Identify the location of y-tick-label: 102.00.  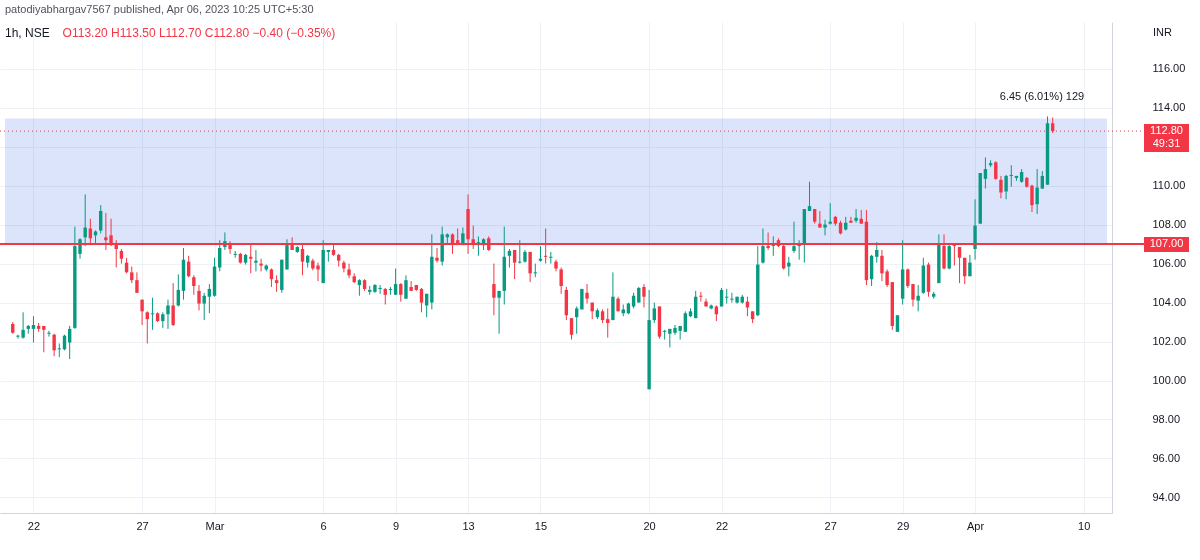
(1169, 341).